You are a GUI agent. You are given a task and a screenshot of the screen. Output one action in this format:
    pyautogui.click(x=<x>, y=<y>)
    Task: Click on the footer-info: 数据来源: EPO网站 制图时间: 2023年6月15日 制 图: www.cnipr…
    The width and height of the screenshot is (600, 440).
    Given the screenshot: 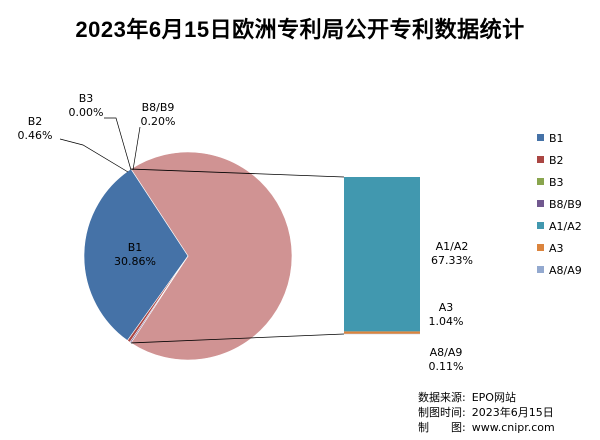 What is the action you would take?
    pyautogui.click(x=486, y=412)
    